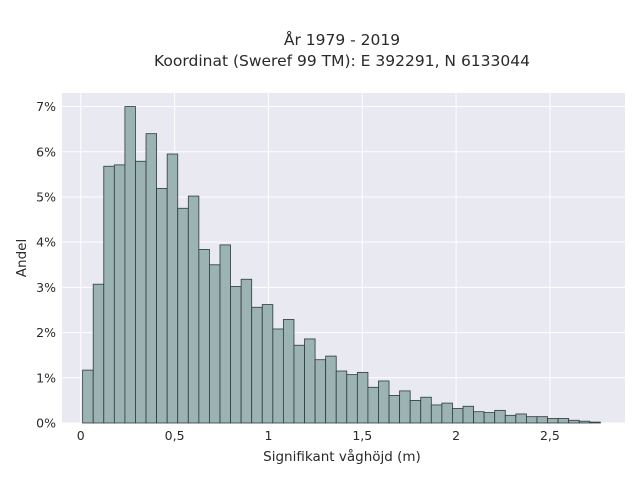 Image resolution: width=640 pixels, height=480 pixels. Describe the element at coordinates (550, 435) in the screenshot. I see `x-tick-label: 2,5` at that location.